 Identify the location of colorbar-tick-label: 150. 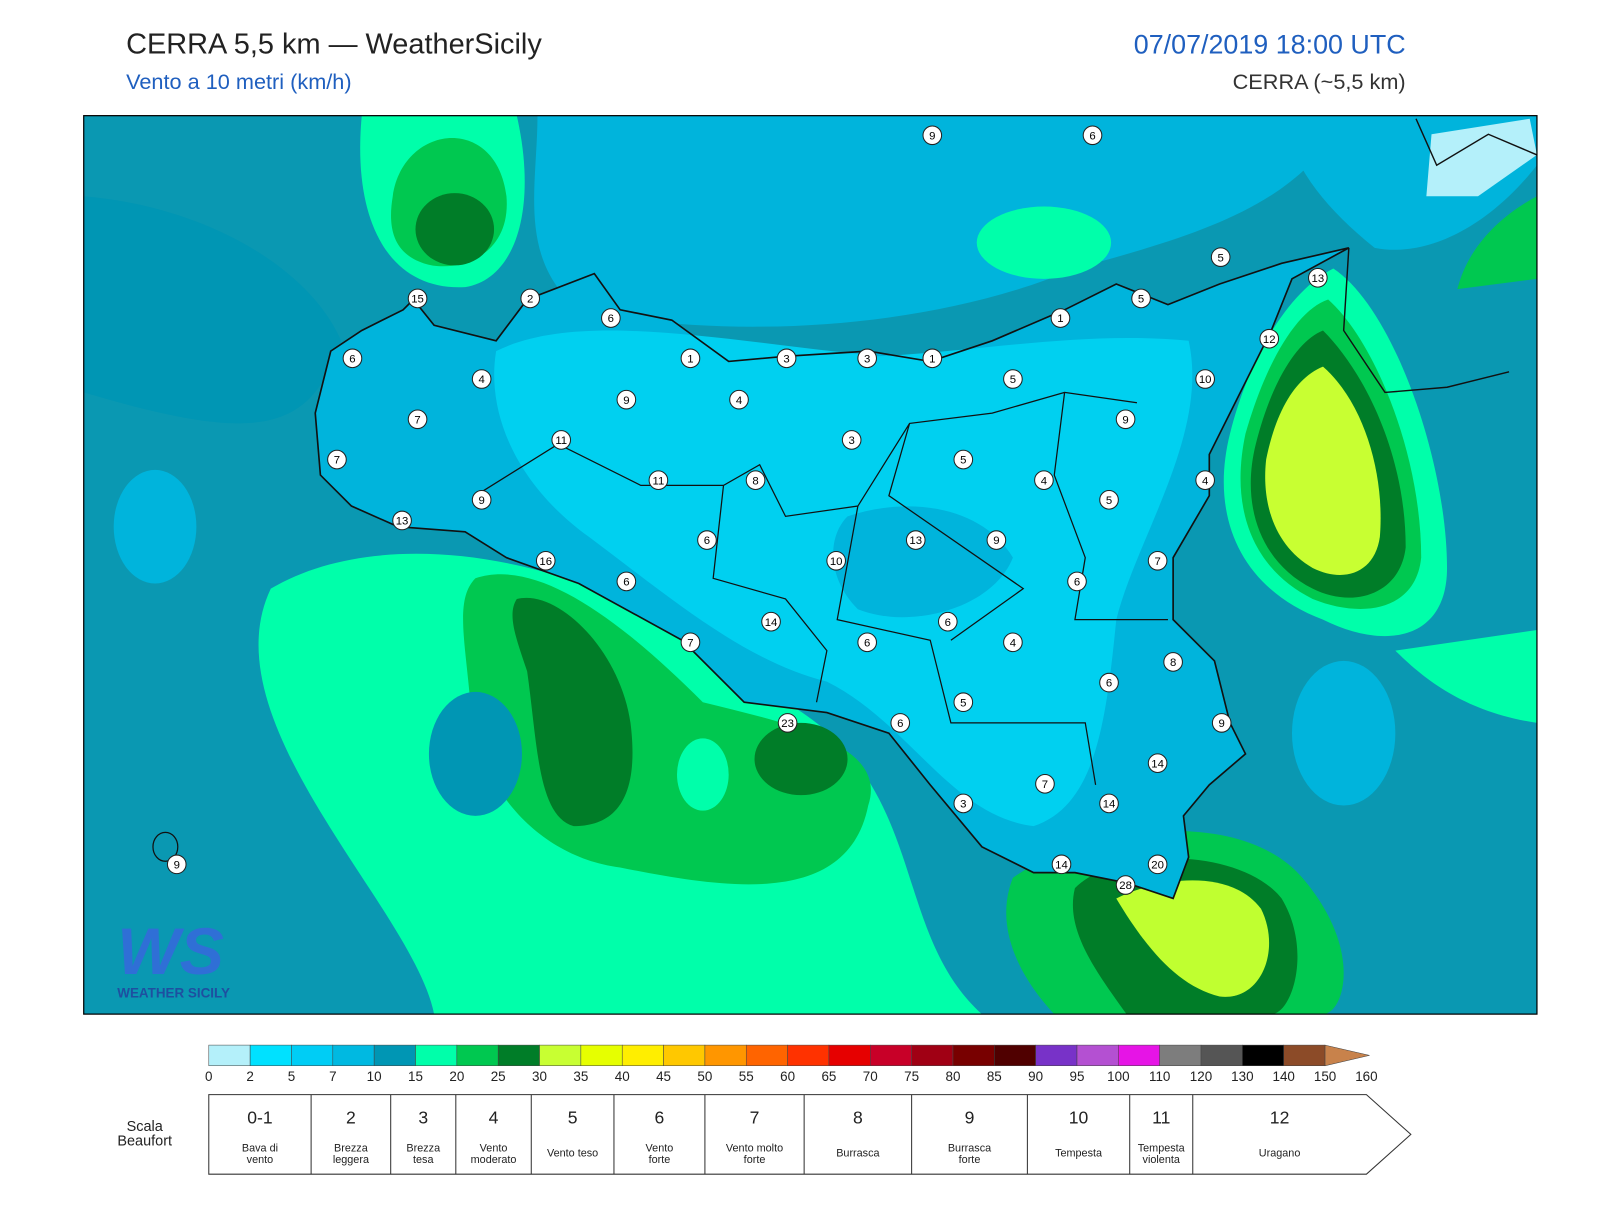
(1325, 1076).